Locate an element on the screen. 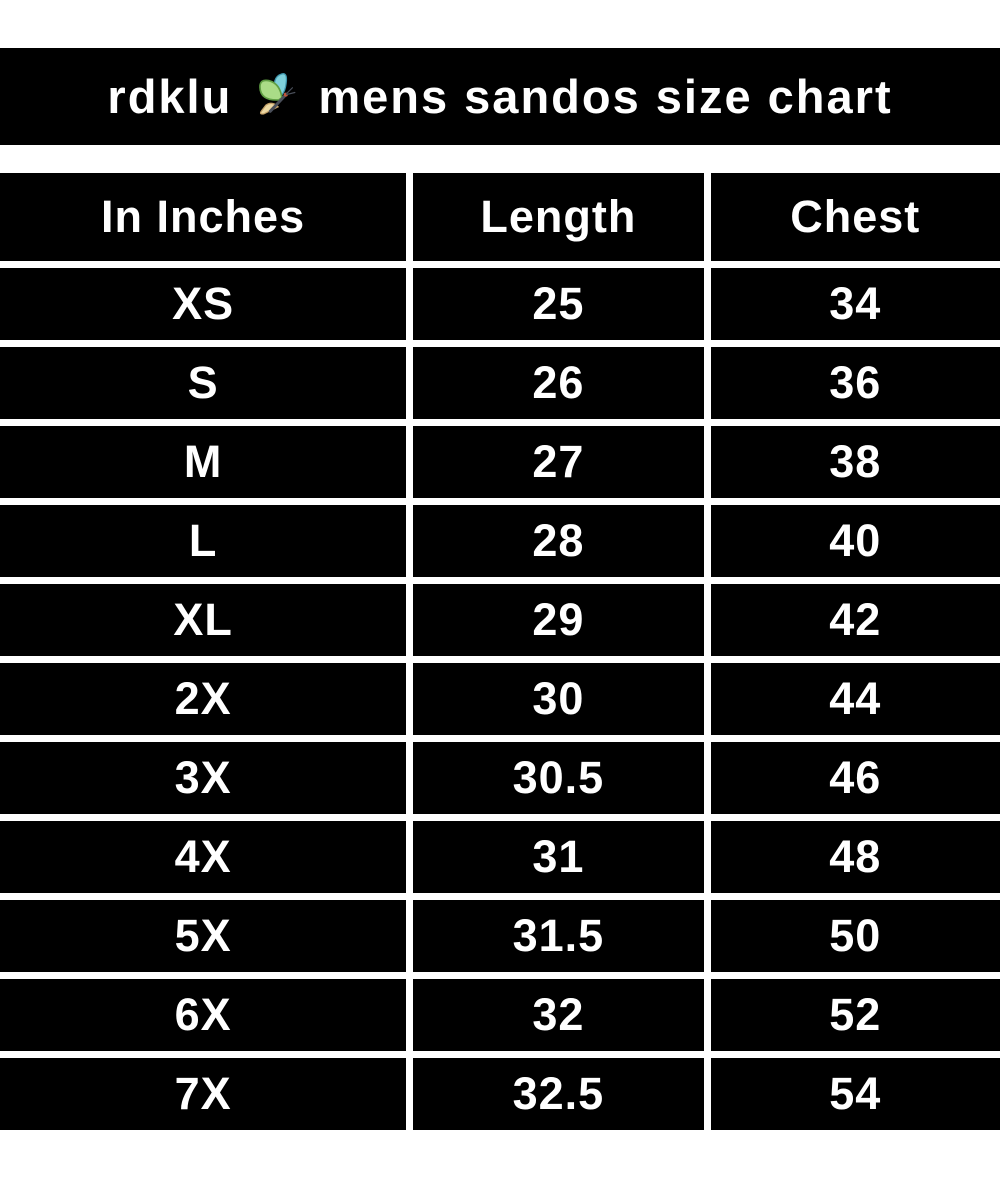 This screenshot has height=1187, width=1000. length-cell: 26 is located at coordinates (558, 383).